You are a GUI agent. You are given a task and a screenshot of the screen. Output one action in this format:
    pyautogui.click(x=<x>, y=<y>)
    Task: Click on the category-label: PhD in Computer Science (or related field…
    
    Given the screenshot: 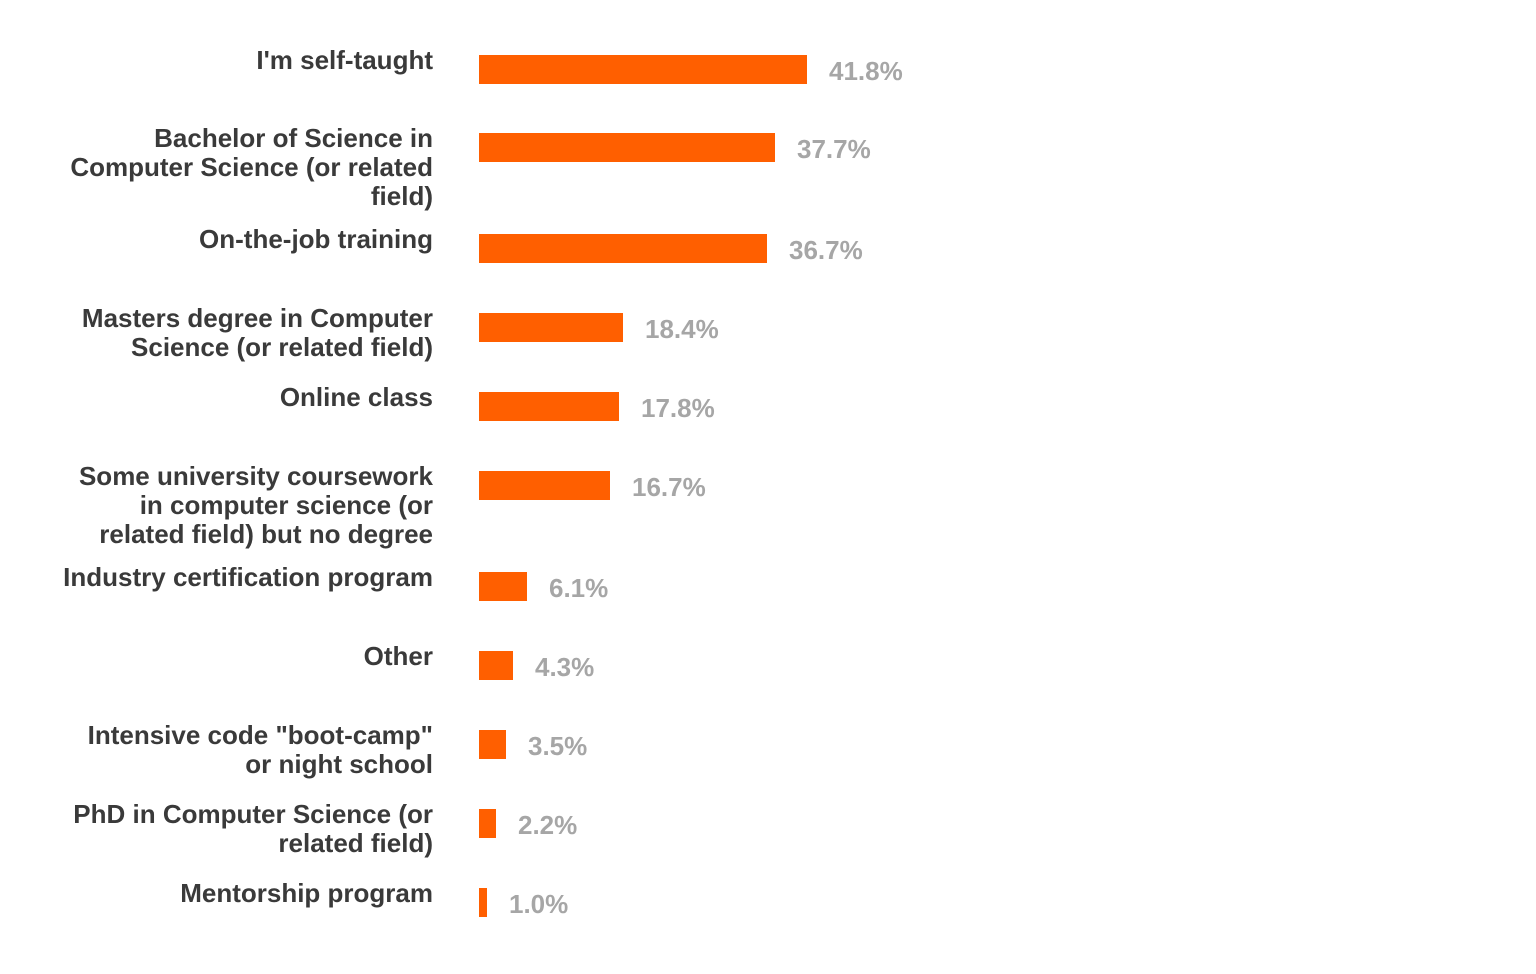 What is the action you would take?
    pyautogui.click(x=216, y=829)
    